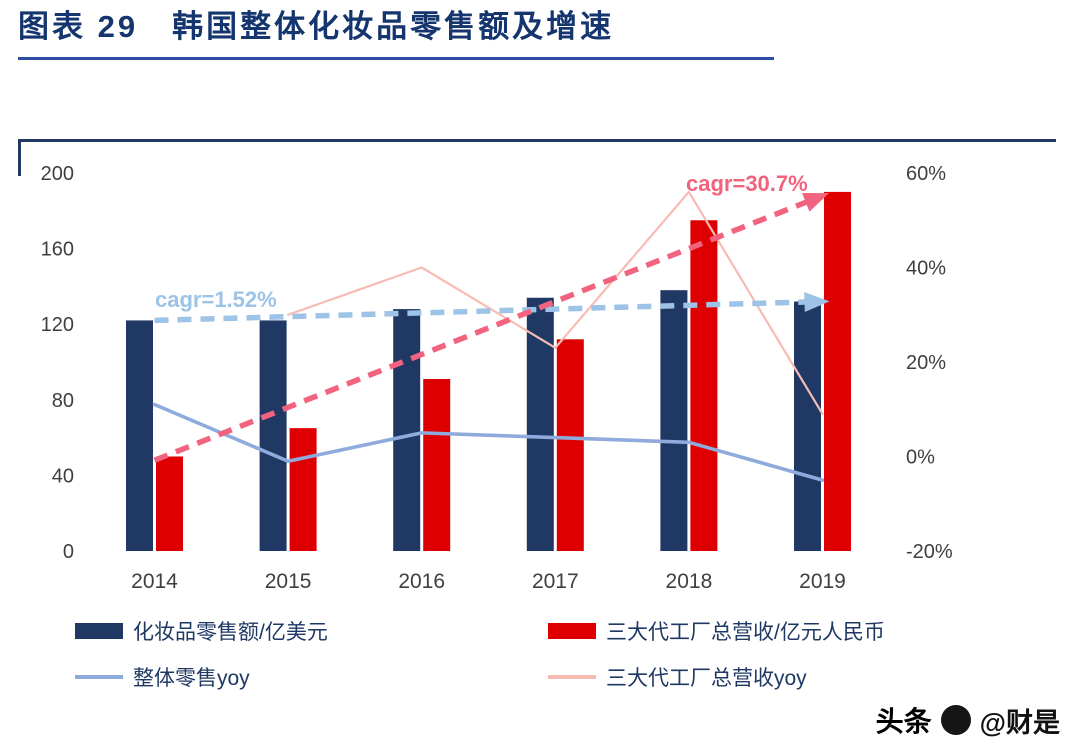 The image size is (1072, 748). Describe the element at coordinates (555, 581) in the screenshot. I see `x-axis-label: 2017` at that location.